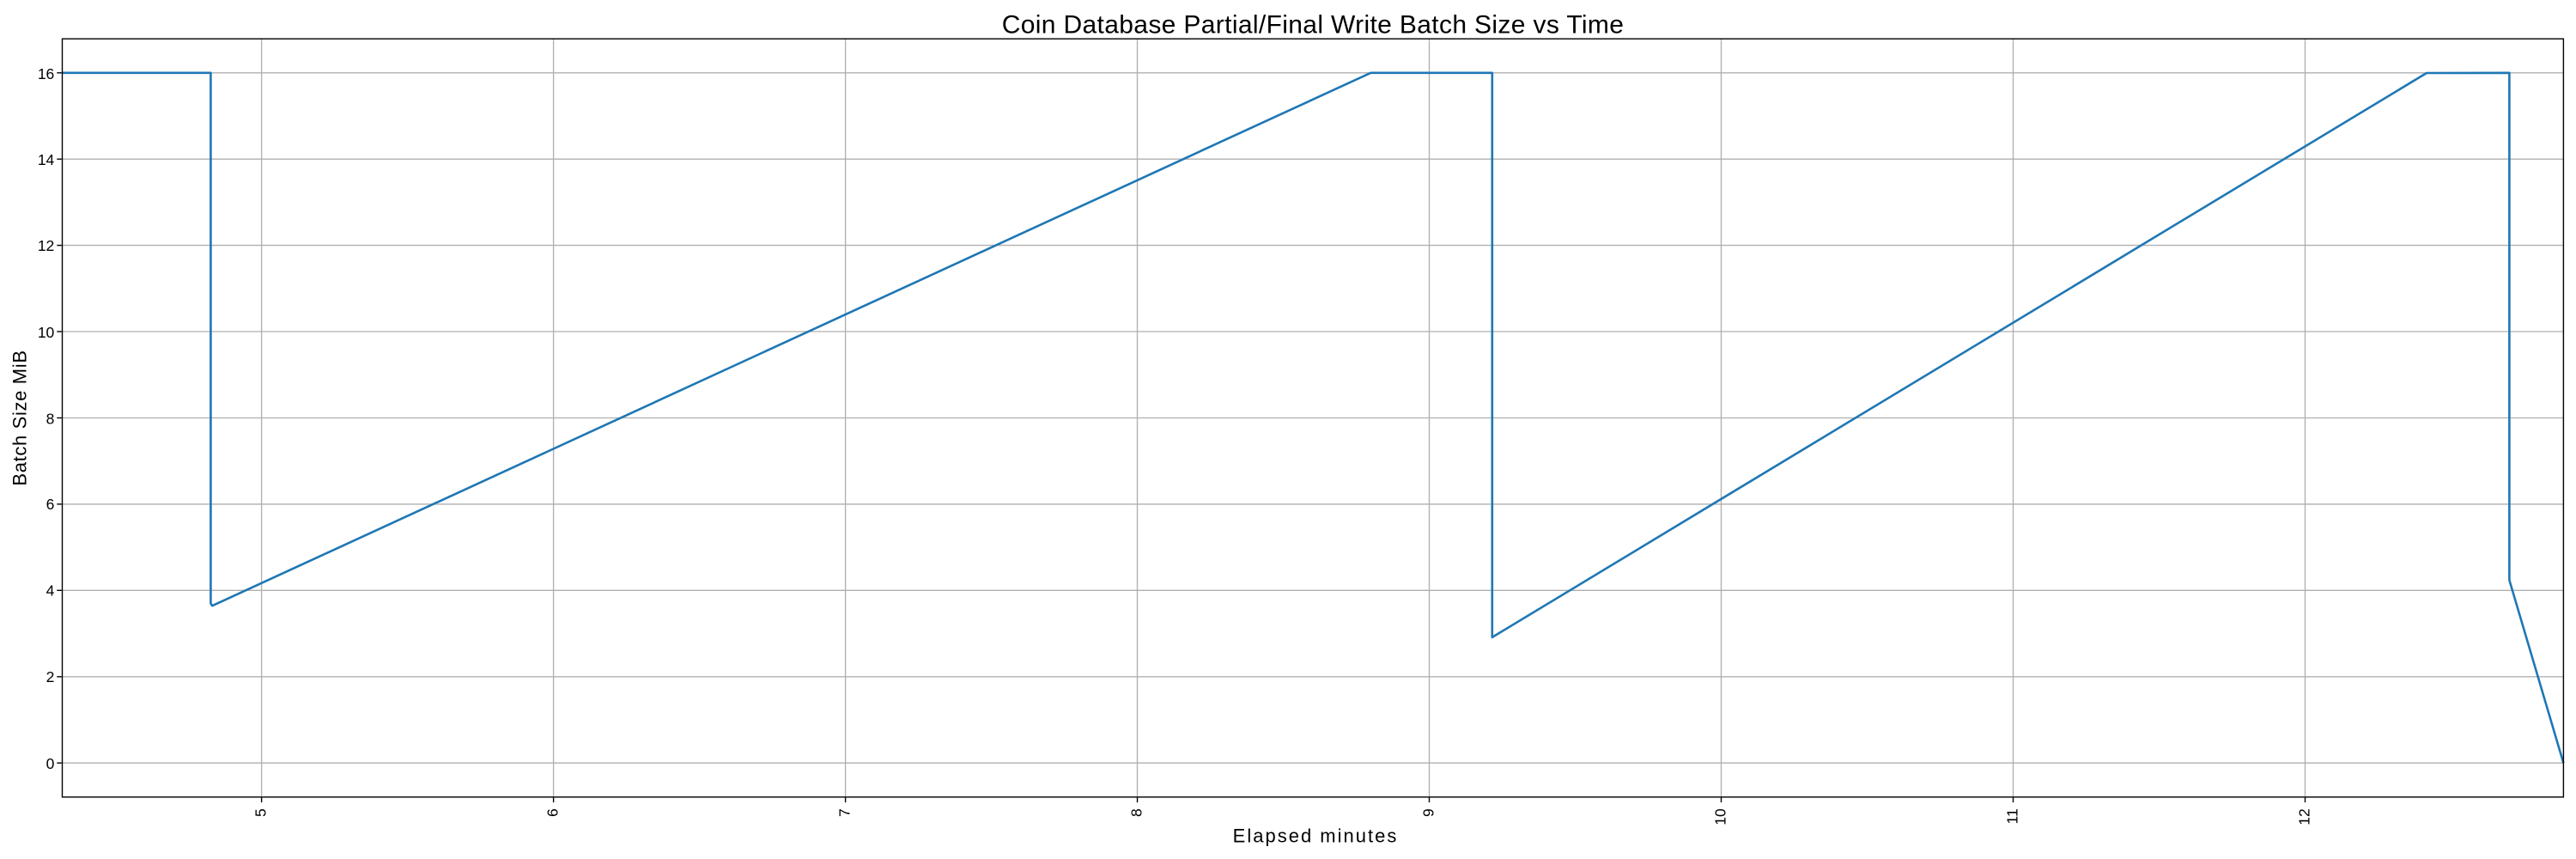 The image size is (2576, 859). Describe the element at coordinates (261, 812) in the screenshot. I see `svg-text: 5` at that location.